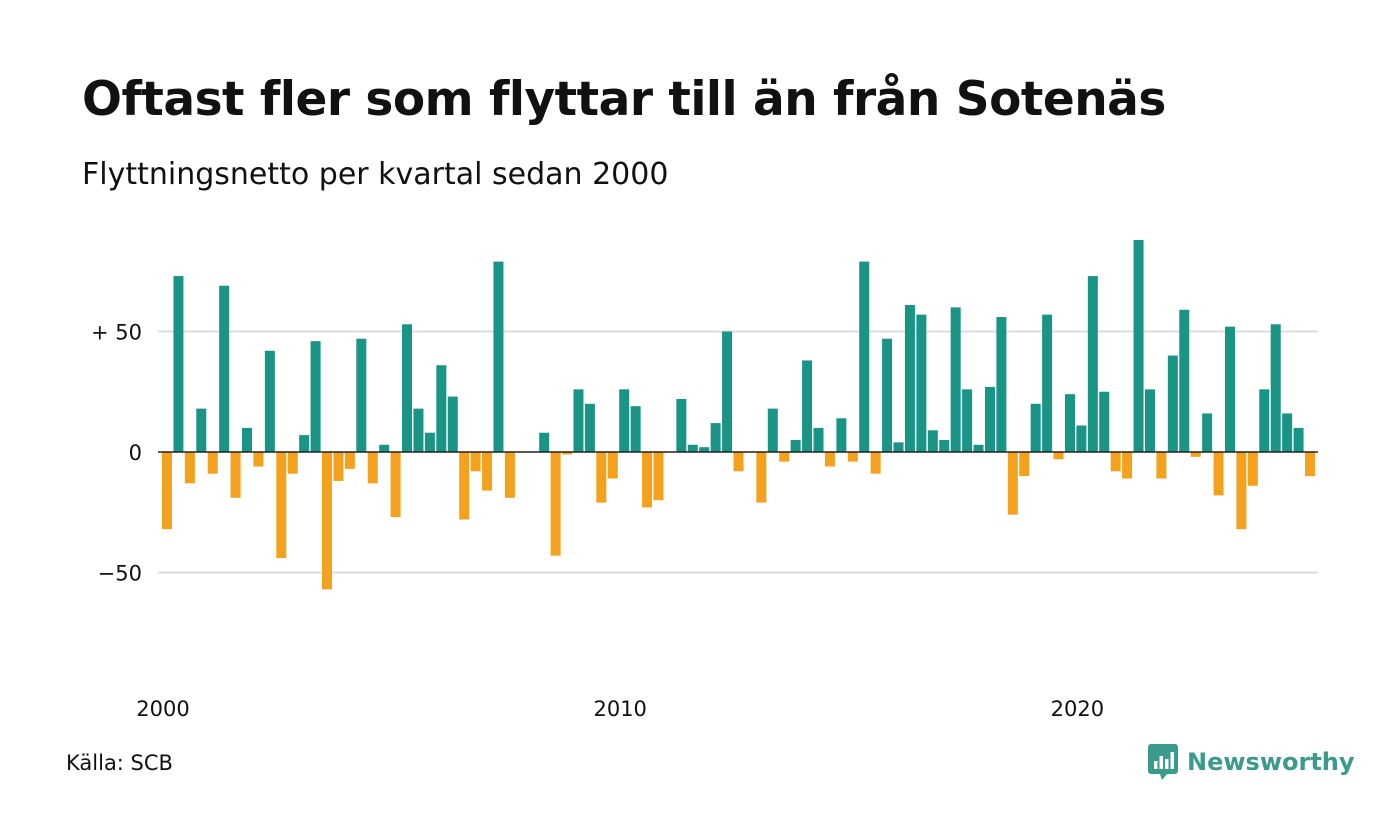 This screenshot has width=1400, height=840. I want to click on y-axis-ticks: + 50 0 −50, so click(116, 453).